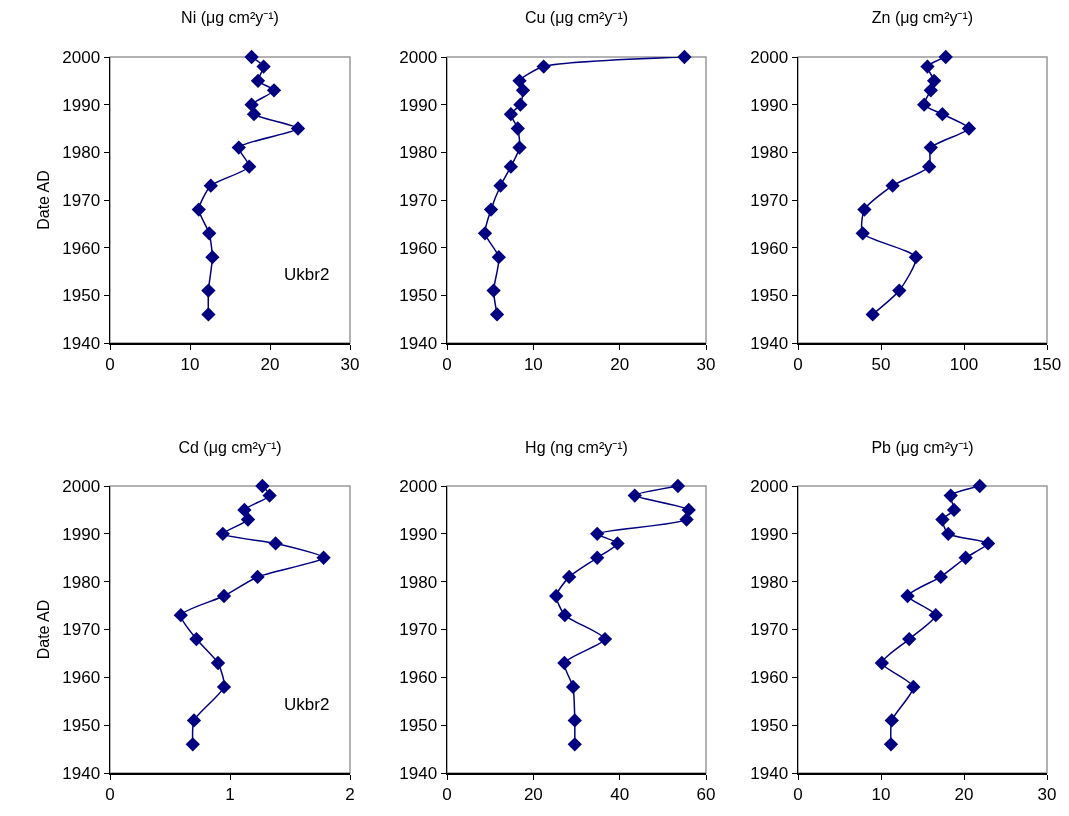 This screenshot has height=816, width=1069. Describe the element at coordinates (230, 448) in the screenshot. I see `chart-title: Cd (μg cm²y⁻¹)` at that location.